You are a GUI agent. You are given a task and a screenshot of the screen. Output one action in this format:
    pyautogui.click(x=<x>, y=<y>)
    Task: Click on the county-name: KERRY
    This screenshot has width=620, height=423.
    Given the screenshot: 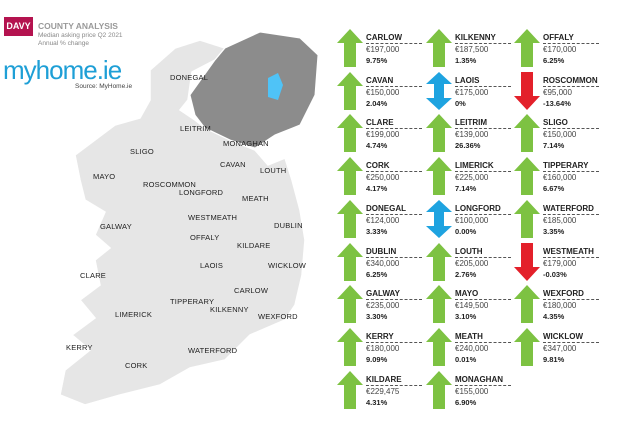 What is the action you would take?
    pyautogui.click(x=394, y=337)
    